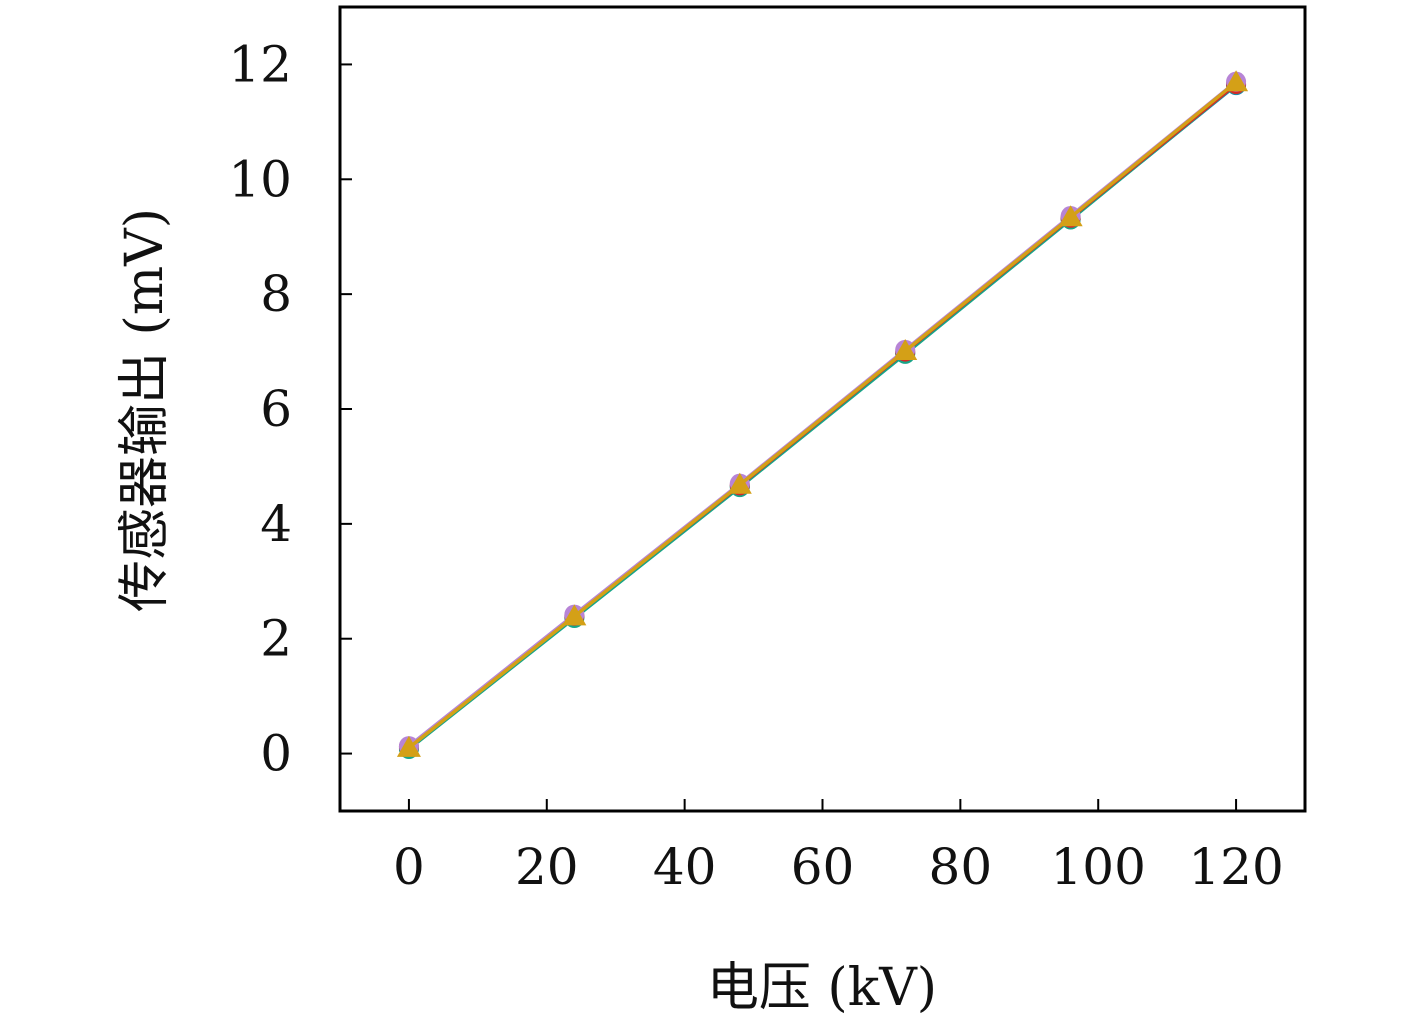 This screenshot has height=1030, width=1417. Describe the element at coordinates (276, 409) in the screenshot. I see `y-tick-label: 6` at that location.